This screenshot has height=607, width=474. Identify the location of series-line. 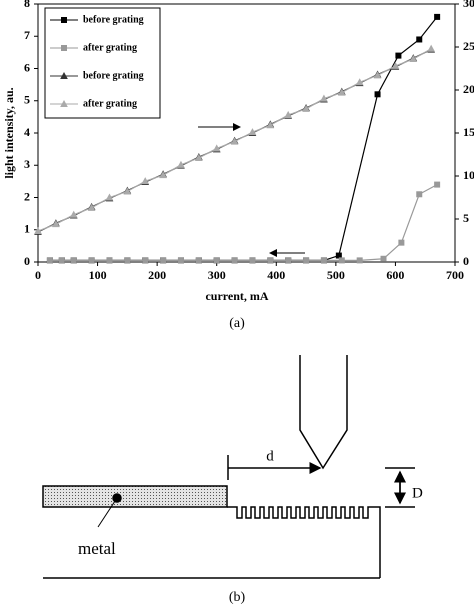
(243, 222).